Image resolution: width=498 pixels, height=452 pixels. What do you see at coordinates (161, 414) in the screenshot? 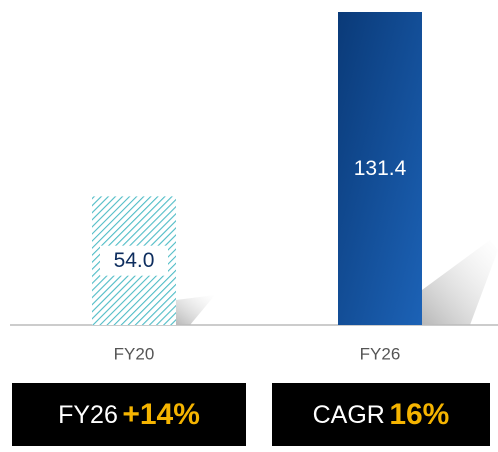
I see `annotation-value: +14%` at bounding box center [161, 414].